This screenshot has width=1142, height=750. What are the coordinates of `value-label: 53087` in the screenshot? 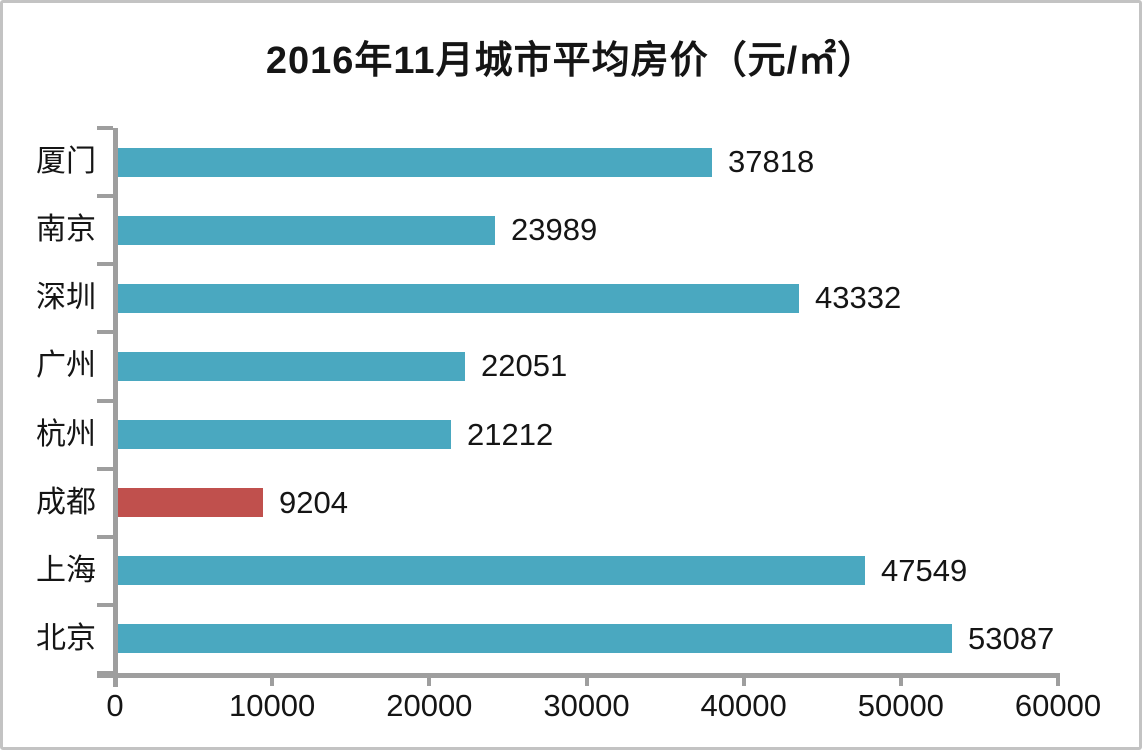 It's located at (1011, 638).